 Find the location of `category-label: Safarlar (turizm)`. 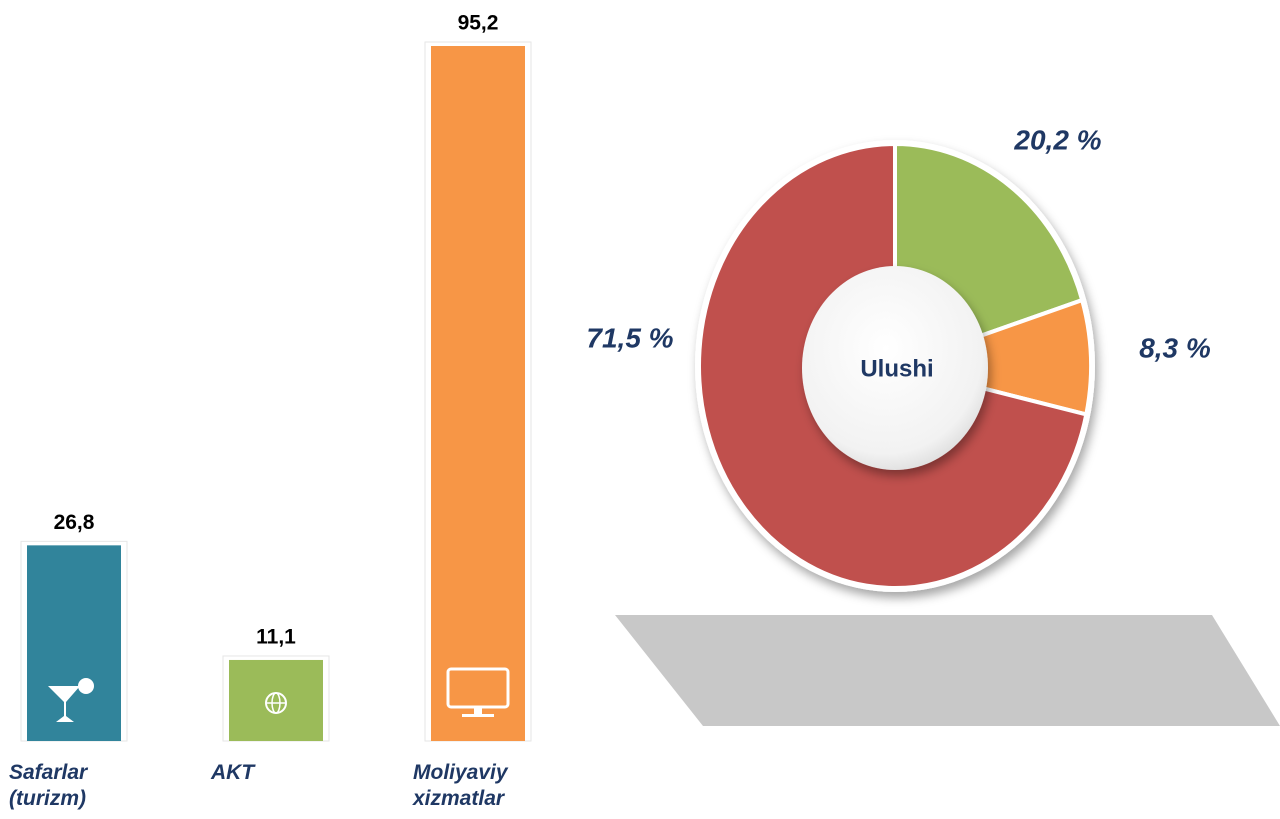

category-label: Safarlar (turizm) is located at coordinates (48, 785).